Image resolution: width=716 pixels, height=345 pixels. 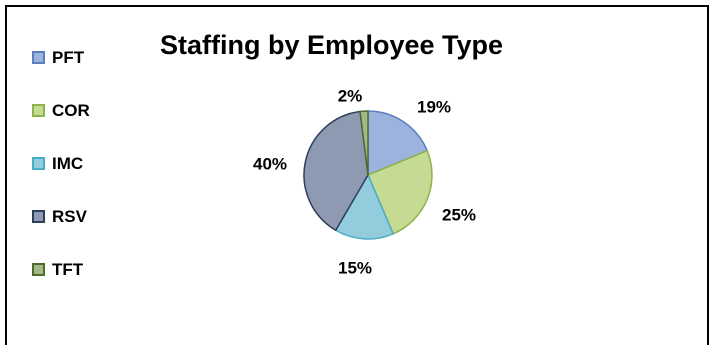 I want to click on legend-swatch-tft, so click(x=38, y=269).